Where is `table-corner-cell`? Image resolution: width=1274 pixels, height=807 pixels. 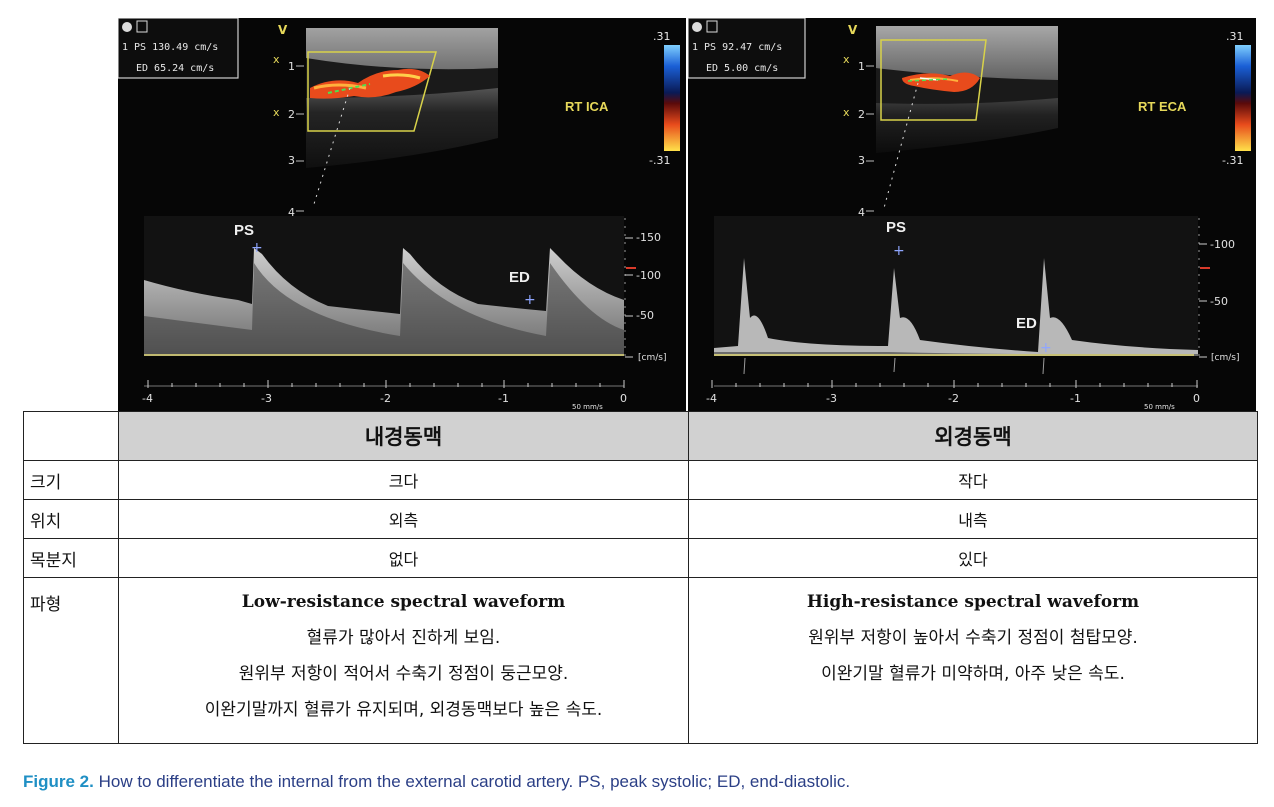 table-corner-cell is located at coordinates (71, 436).